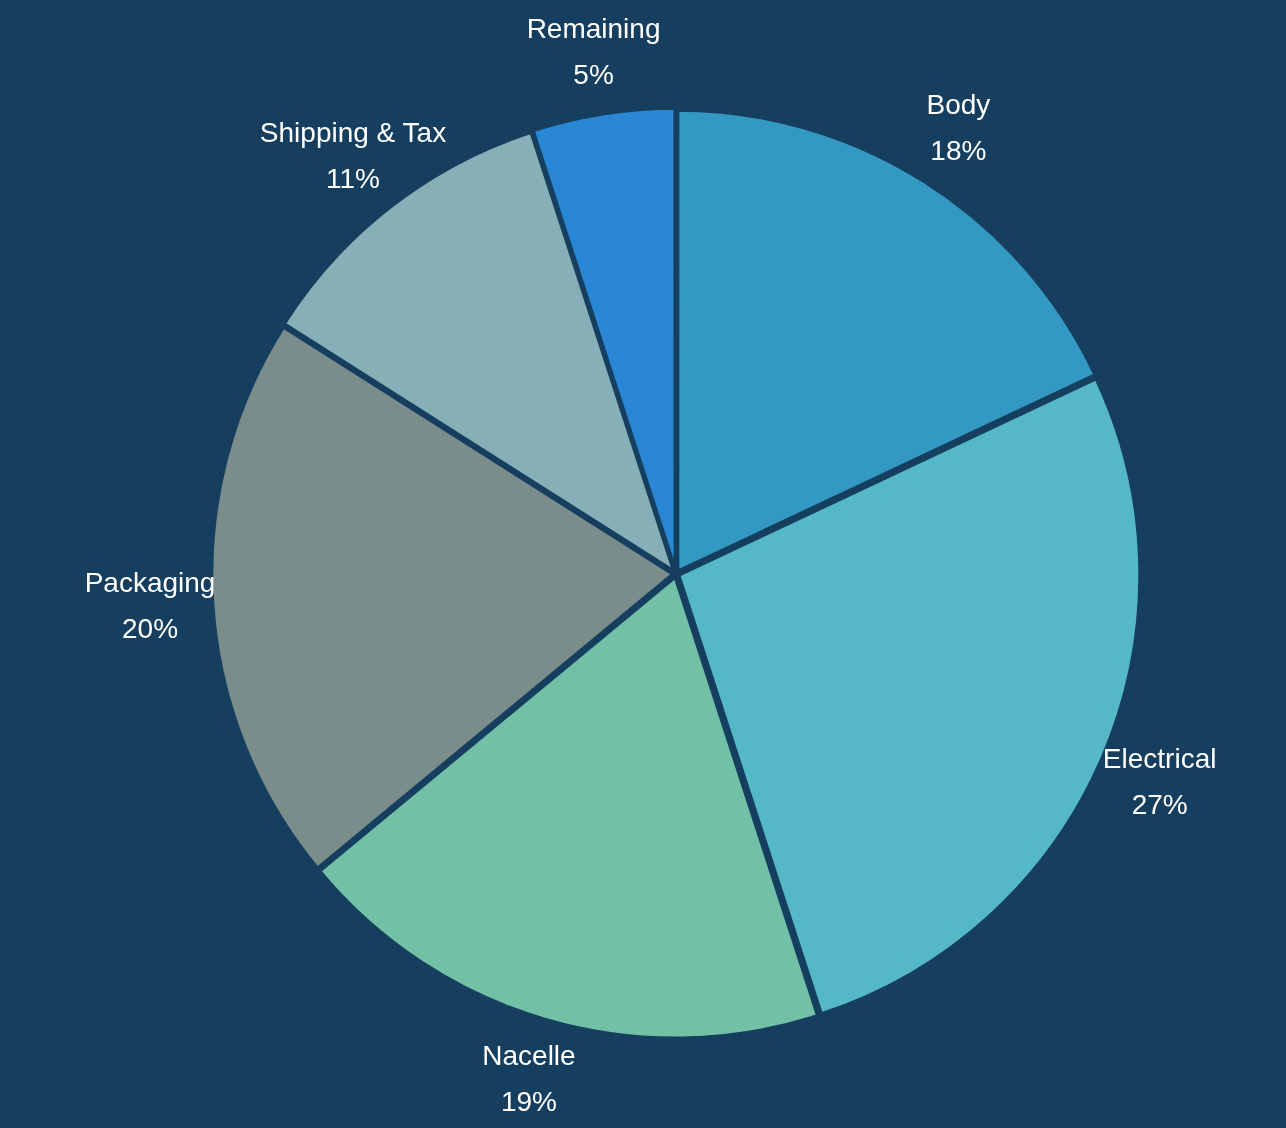  What do you see at coordinates (353, 179) in the screenshot?
I see `data-label: 11%` at bounding box center [353, 179].